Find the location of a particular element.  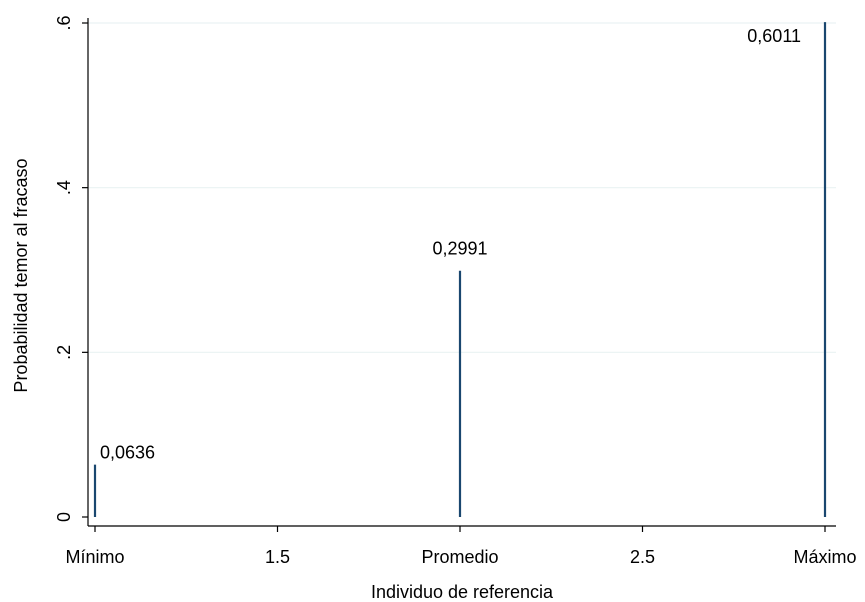

x-tick-label: Mínimo is located at coordinates (94, 557).